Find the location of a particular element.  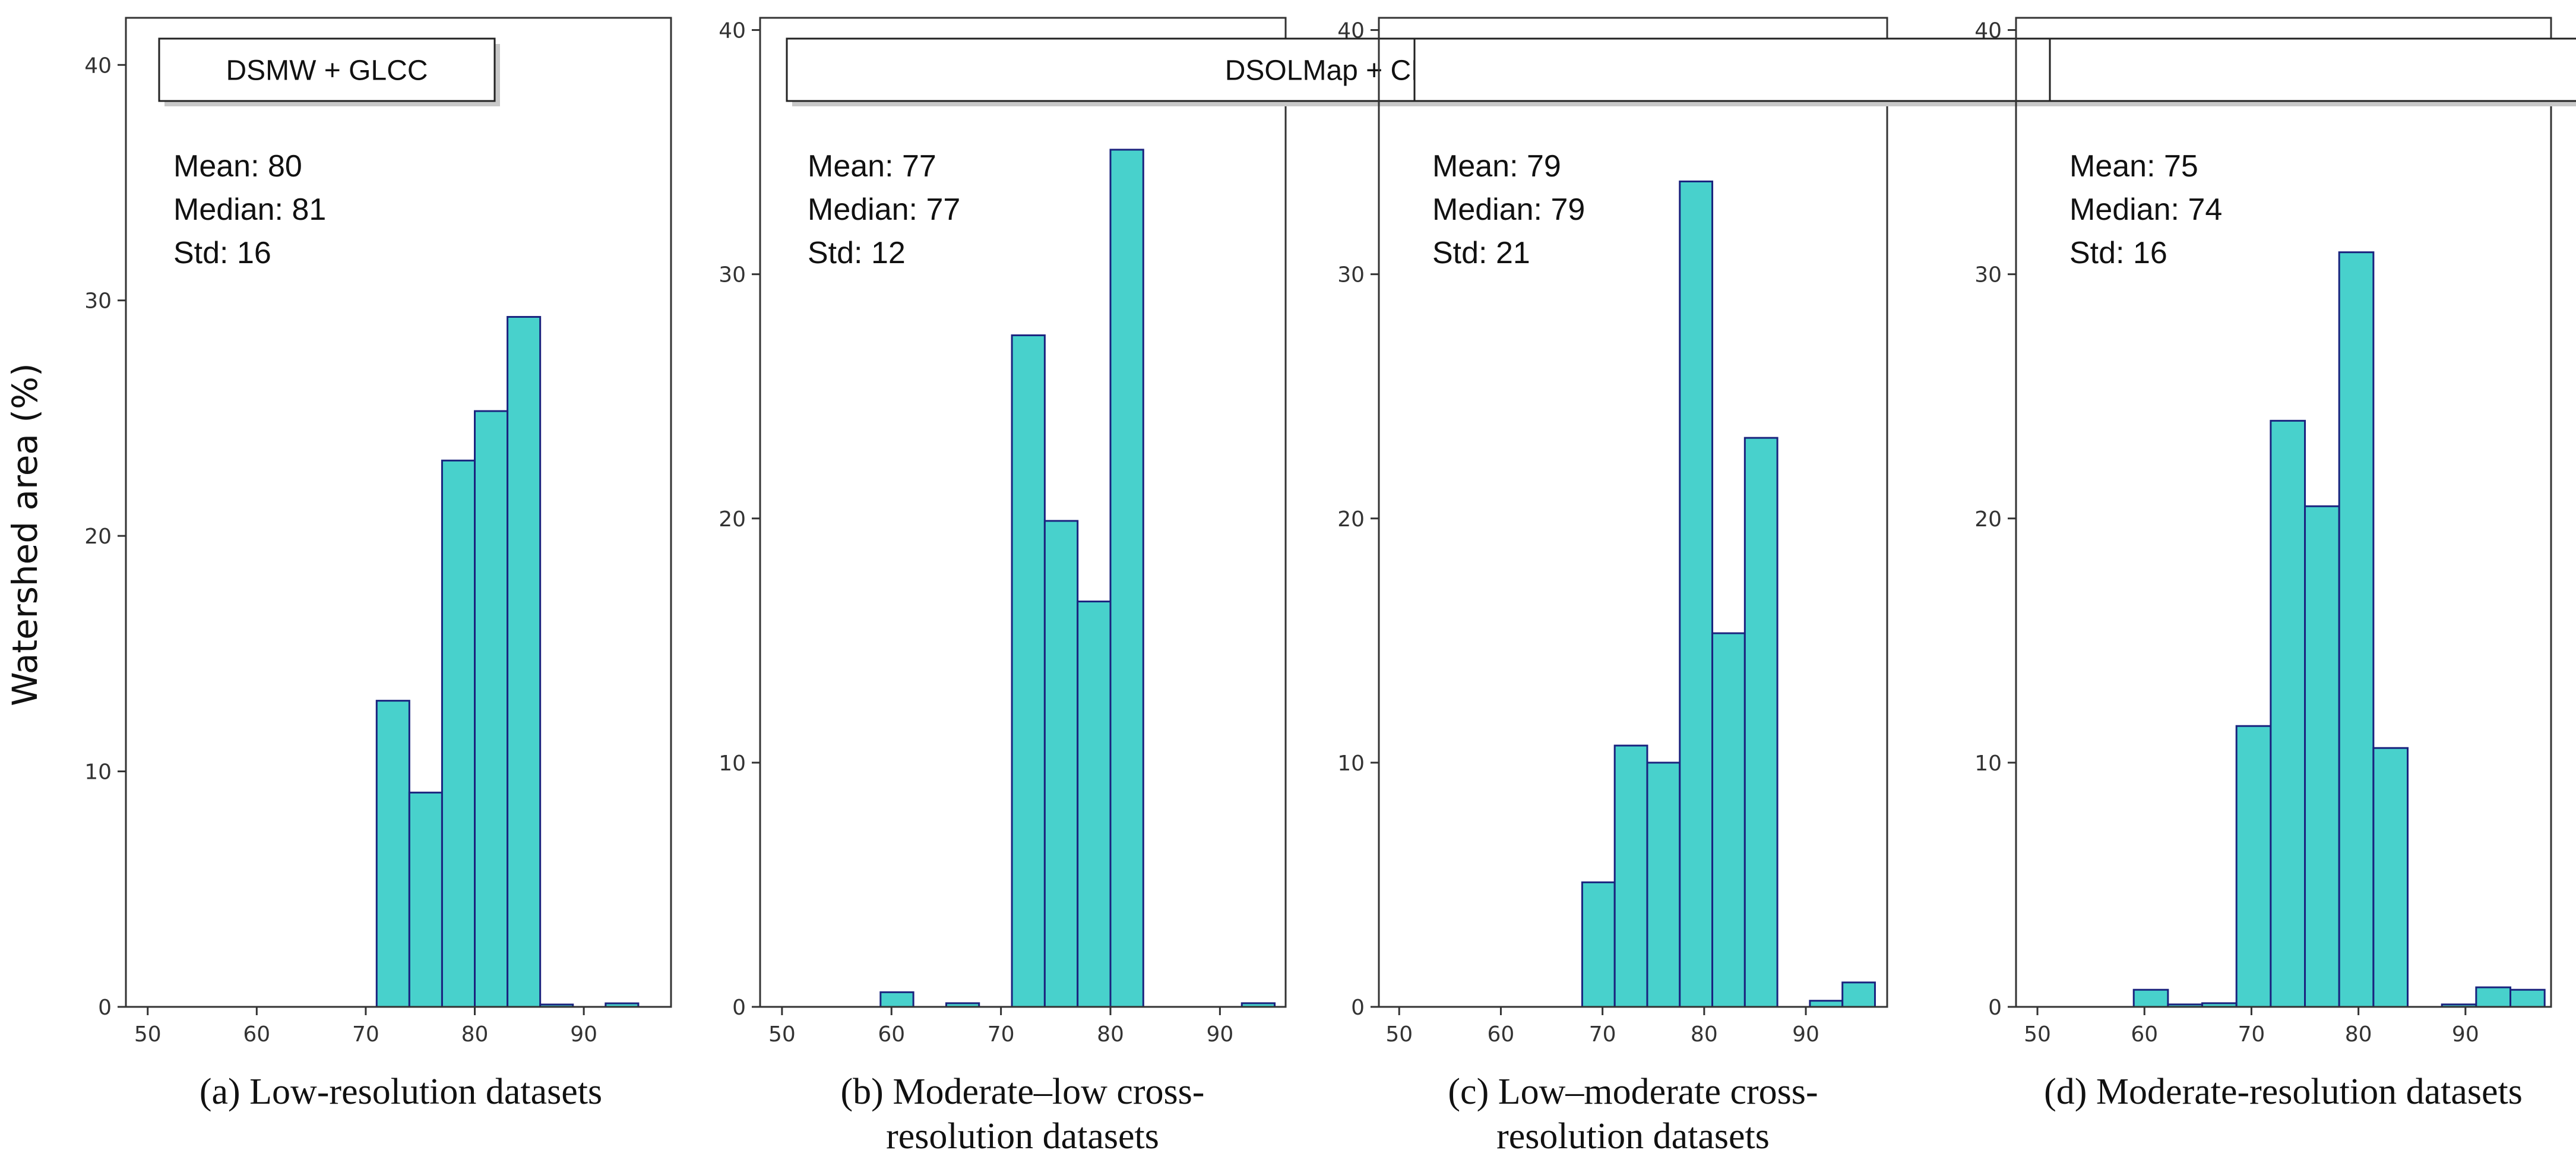

panel-caption: (b) Moderate–low cross- is located at coordinates (1023, 1092).